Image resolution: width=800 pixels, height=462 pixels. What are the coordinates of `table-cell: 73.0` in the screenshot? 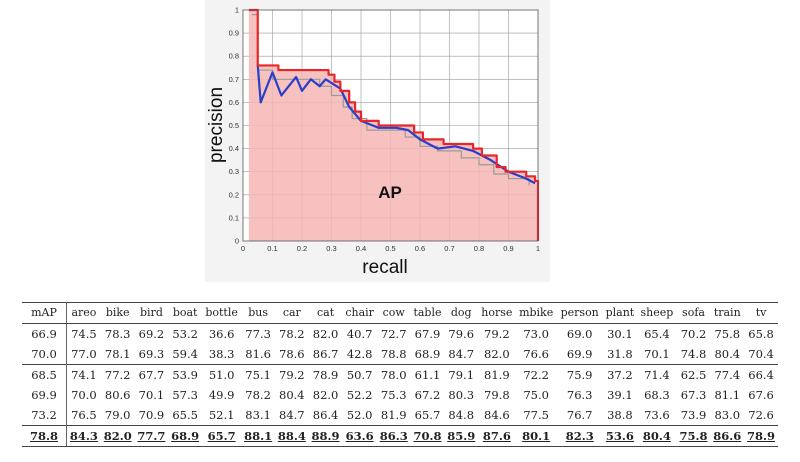 It's located at (536, 334).